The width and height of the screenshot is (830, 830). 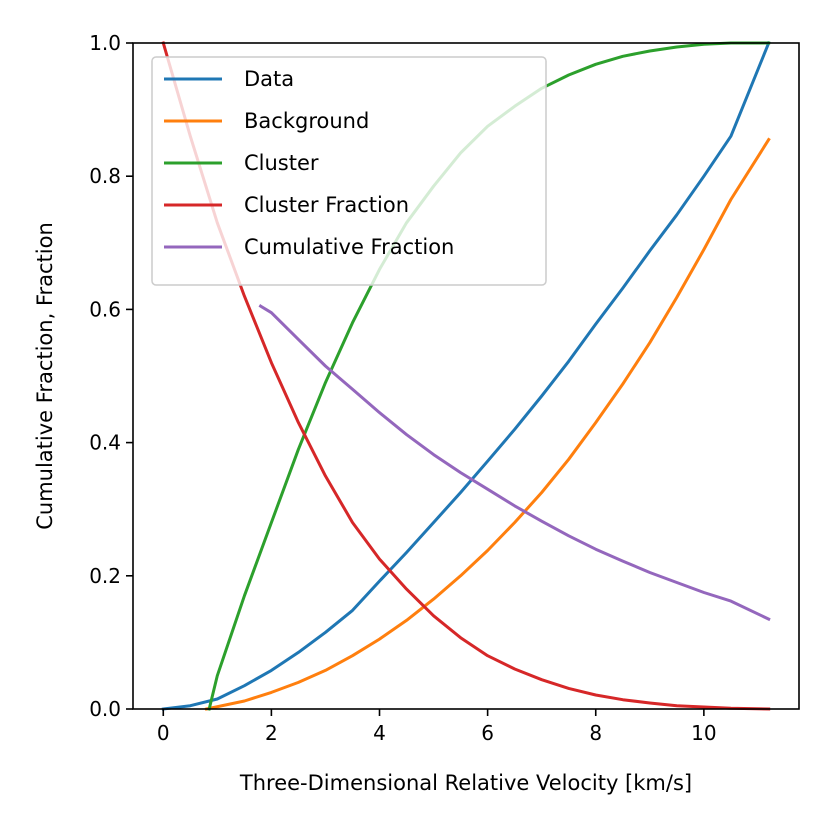 I want to click on x-tick-label: 8, so click(x=595, y=733).